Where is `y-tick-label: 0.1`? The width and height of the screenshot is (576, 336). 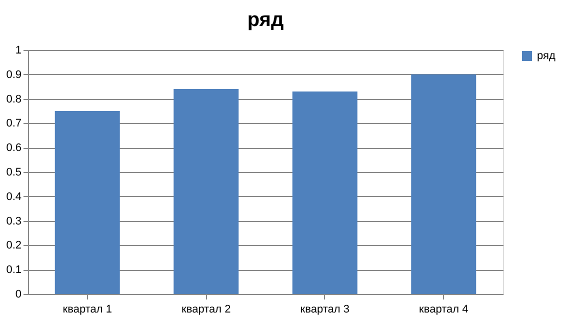 y-tick-label: 0.1 is located at coordinates (14, 270).